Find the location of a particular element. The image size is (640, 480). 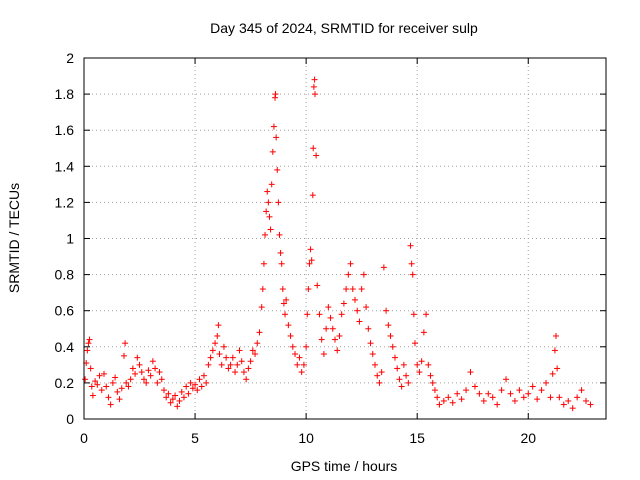

x-tick-label: 20 is located at coordinates (528, 438).